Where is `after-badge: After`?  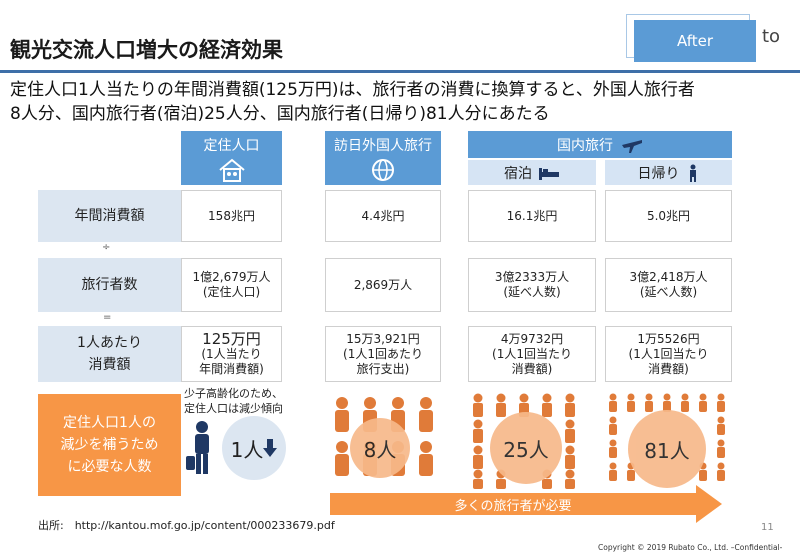 after-badge: After is located at coordinates (695, 41).